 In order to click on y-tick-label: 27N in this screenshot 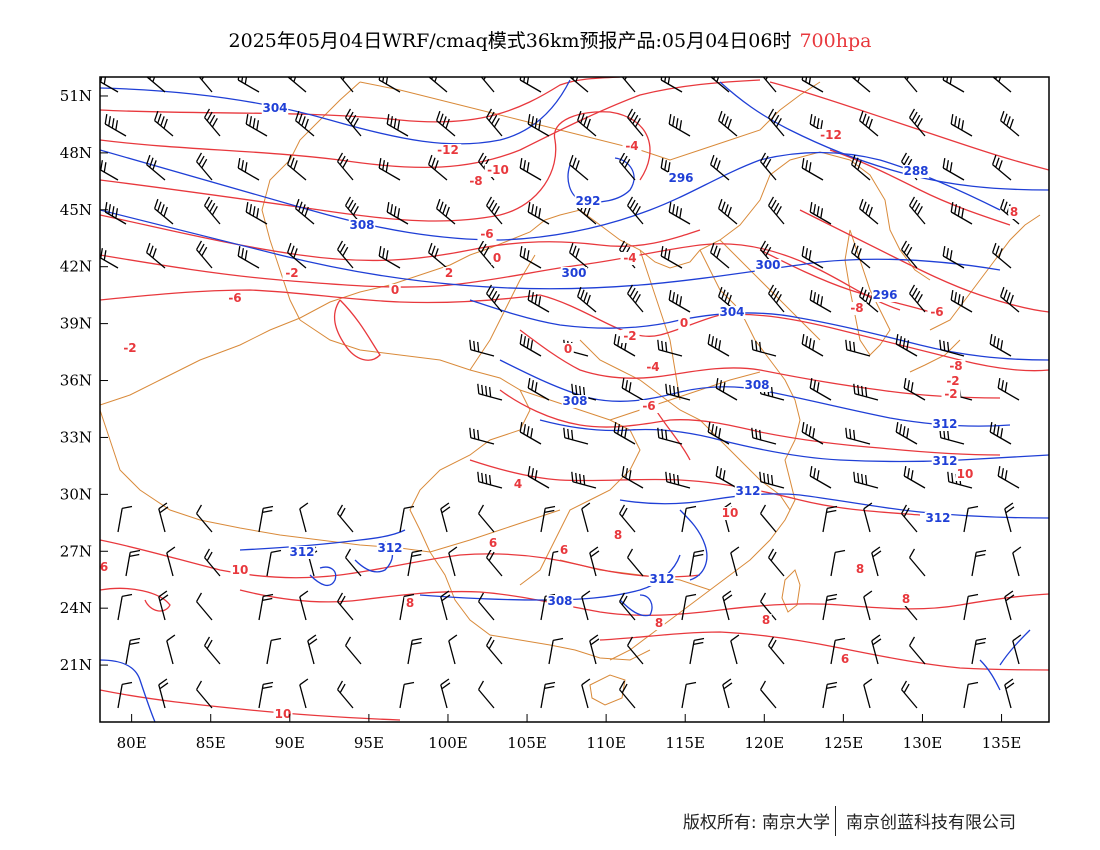, I will do `click(76, 551)`.